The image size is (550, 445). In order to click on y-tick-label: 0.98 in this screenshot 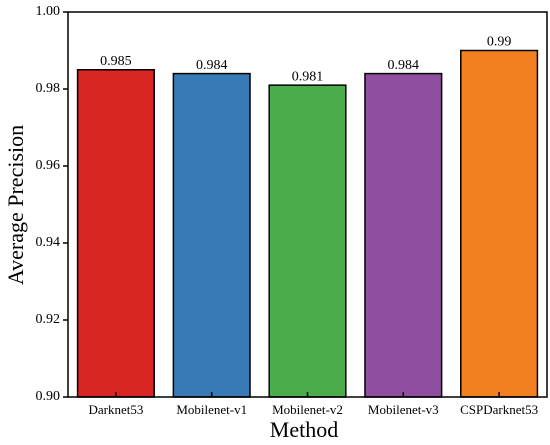, I will do `click(48, 88)`.